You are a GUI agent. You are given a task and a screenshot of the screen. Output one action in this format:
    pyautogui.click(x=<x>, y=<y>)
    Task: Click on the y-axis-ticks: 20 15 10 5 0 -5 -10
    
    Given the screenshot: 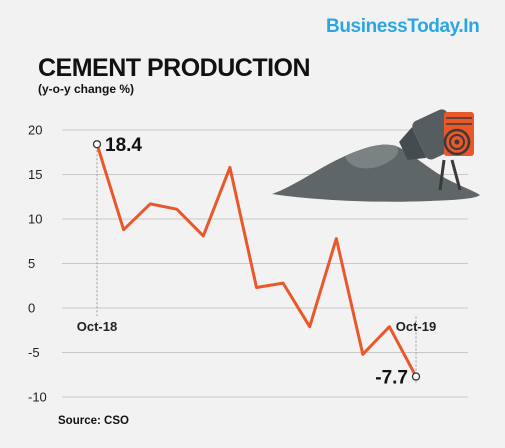 What is the action you would take?
    pyautogui.click(x=37, y=264)
    